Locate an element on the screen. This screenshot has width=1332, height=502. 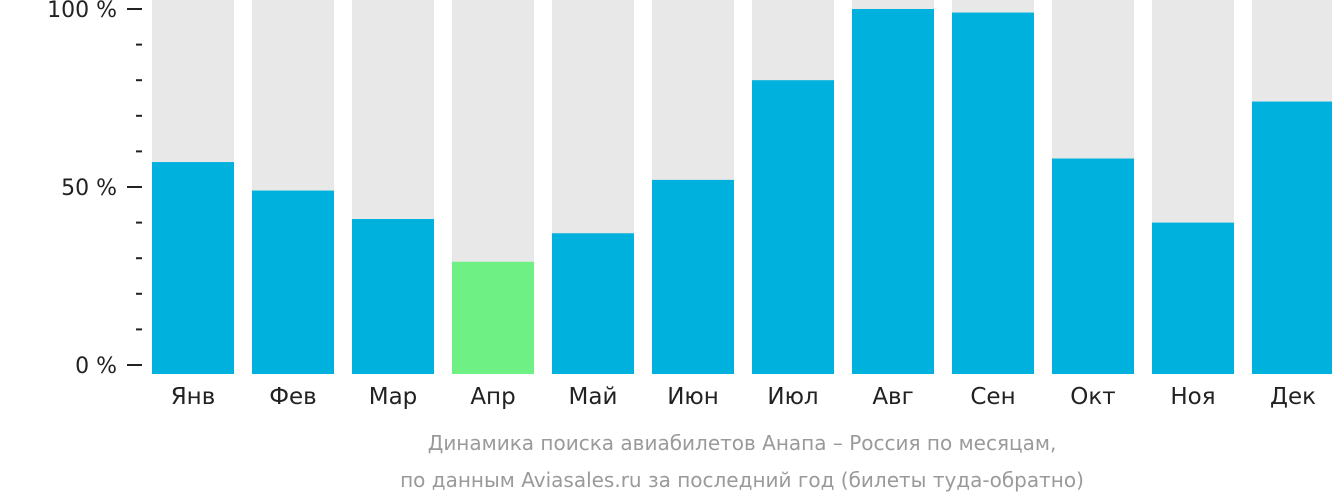
x-tick-label: Сен is located at coordinates (992, 397).